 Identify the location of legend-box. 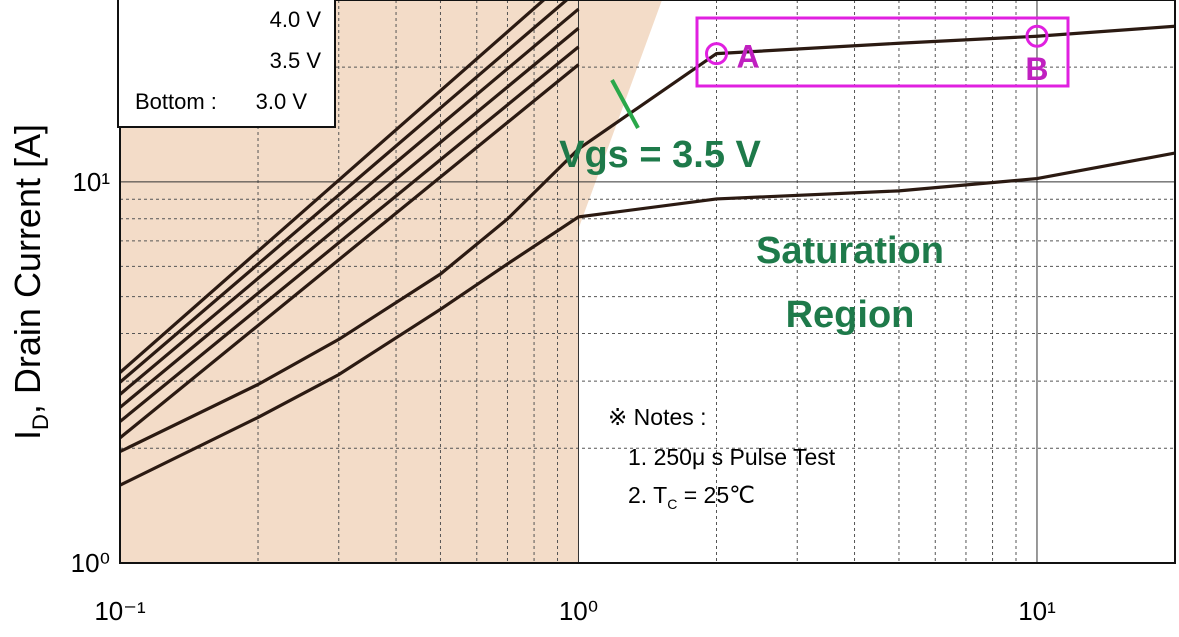
(226, 64).